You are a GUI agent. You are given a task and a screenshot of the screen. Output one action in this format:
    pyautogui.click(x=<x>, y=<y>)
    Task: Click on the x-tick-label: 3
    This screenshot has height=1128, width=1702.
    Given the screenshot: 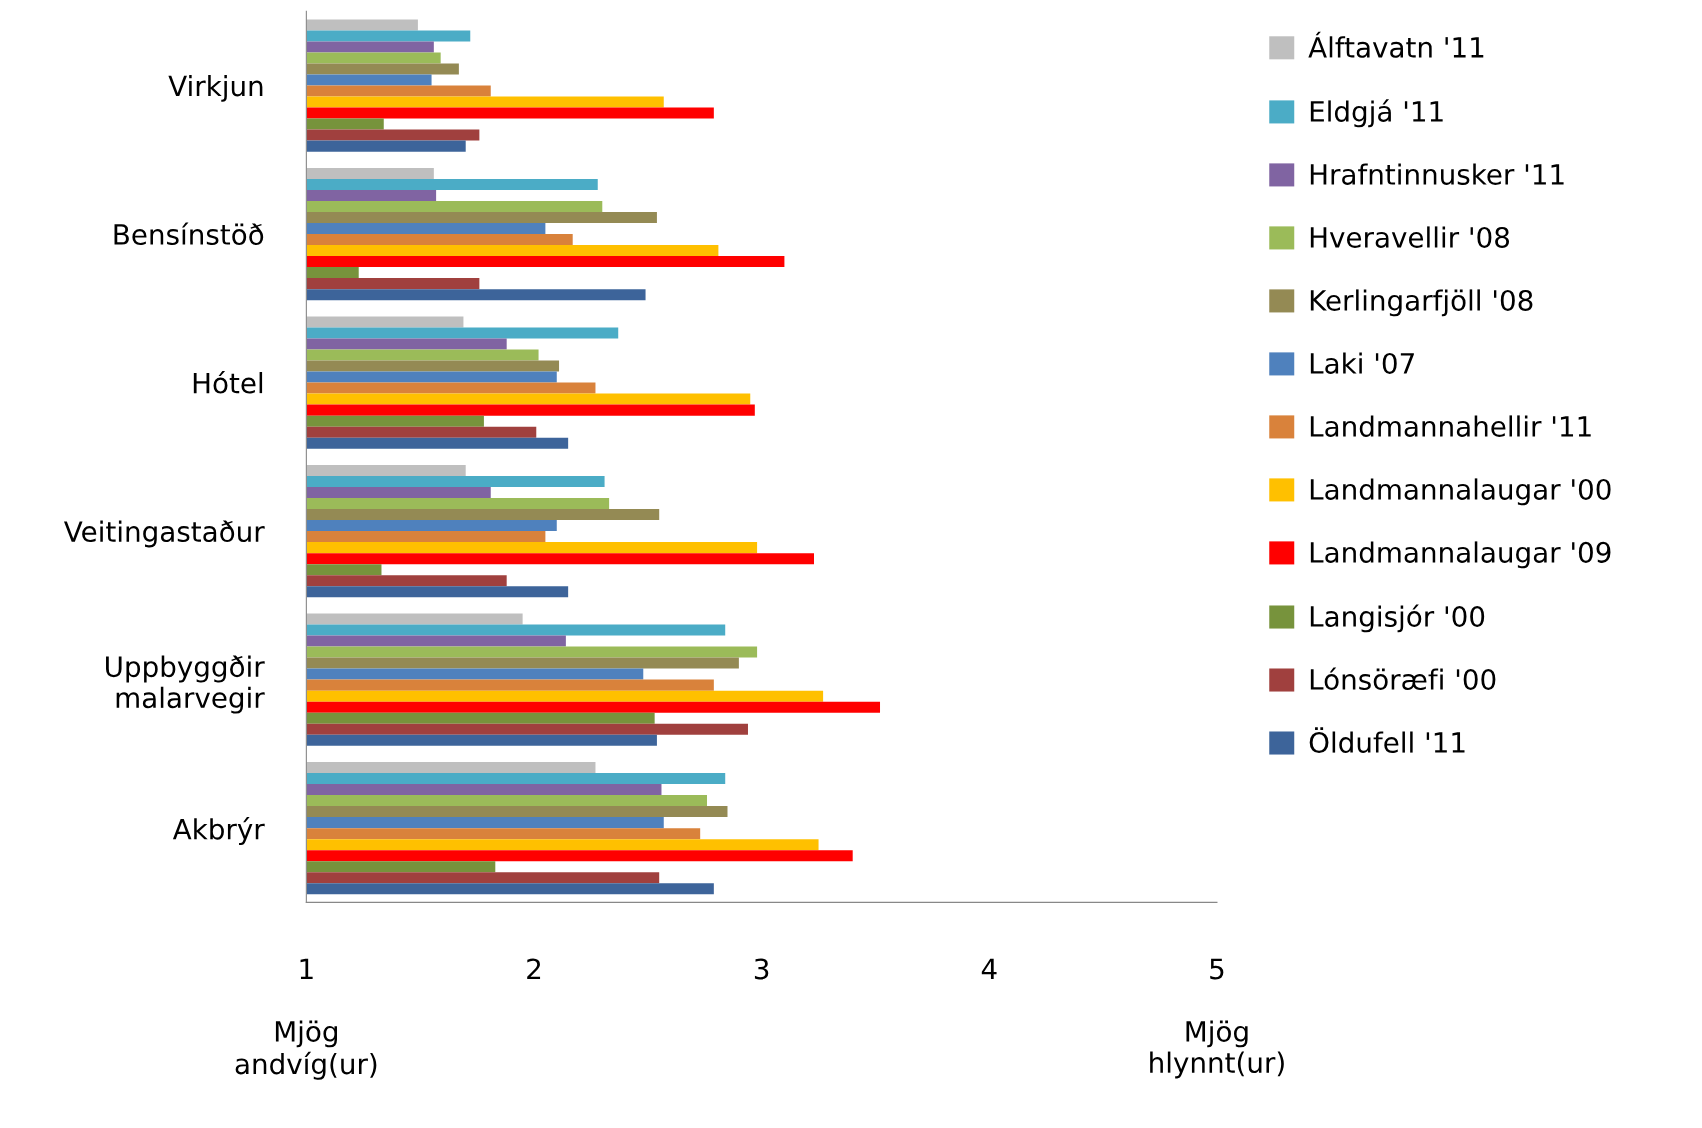 What is the action you would take?
    pyautogui.click(x=761, y=969)
    